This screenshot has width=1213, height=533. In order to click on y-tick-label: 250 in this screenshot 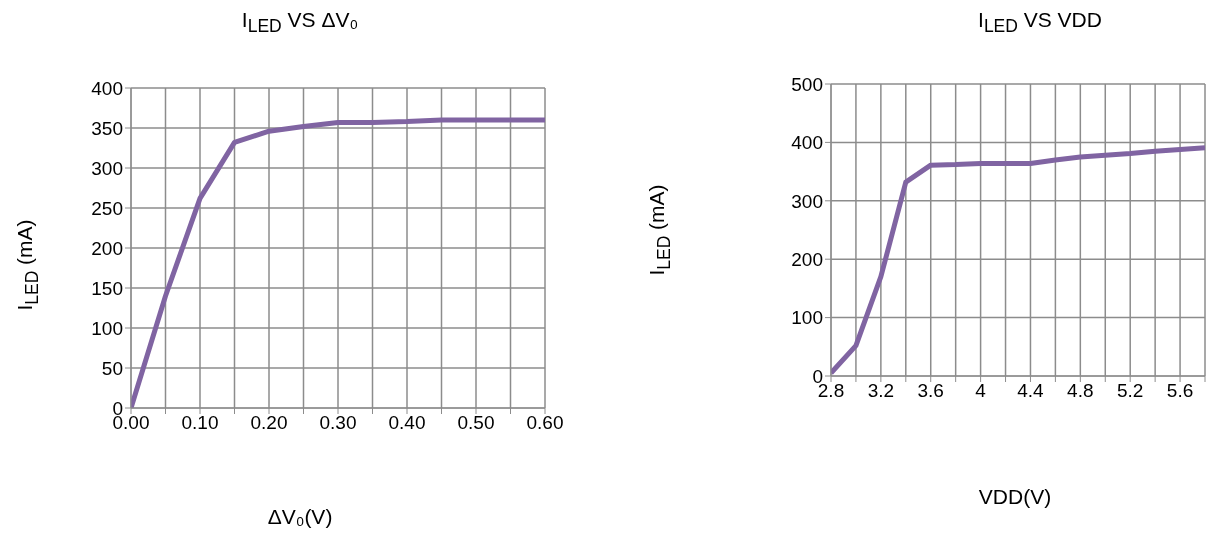, I will do `click(107, 208)`.